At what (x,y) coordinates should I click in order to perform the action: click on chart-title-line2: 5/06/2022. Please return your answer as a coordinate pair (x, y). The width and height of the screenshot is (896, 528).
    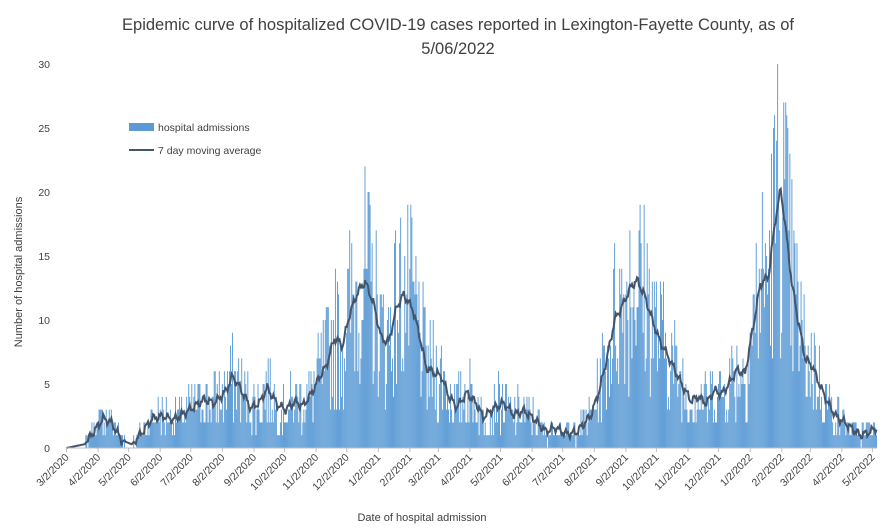
    Looking at the image, I should click on (457, 49).